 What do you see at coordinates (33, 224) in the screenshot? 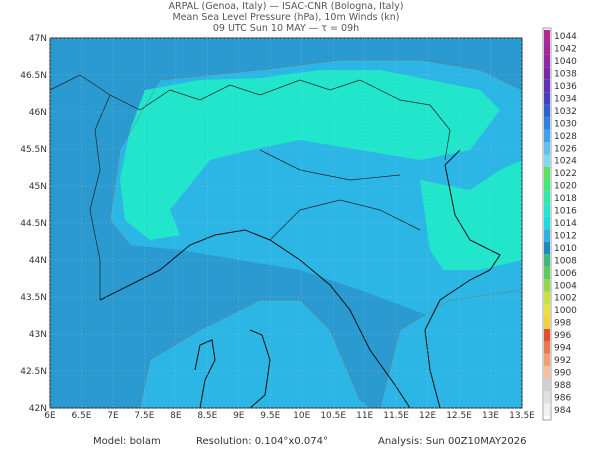
I see `lat-tick-label: 44.5N` at bounding box center [33, 224].